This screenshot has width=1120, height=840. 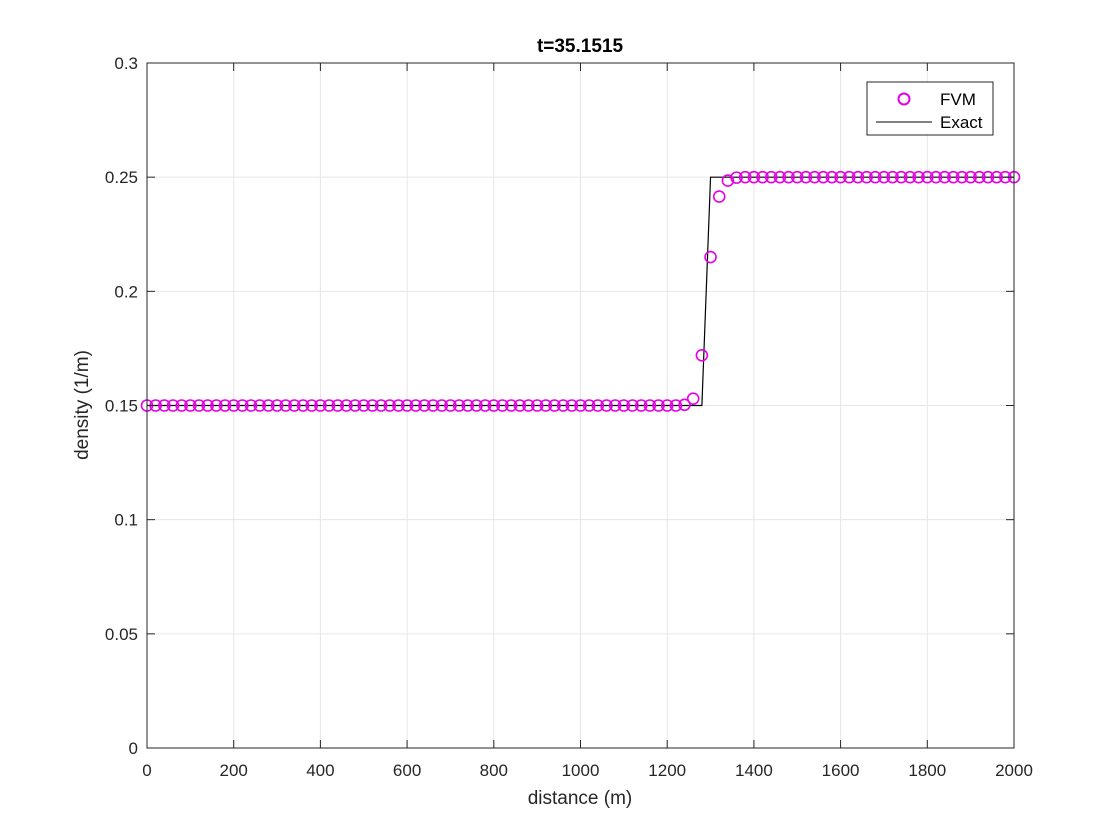 What do you see at coordinates (580, 46) in the screenshot?
I see `chart-title: t=35.1515` at bounding box center [580, 46].